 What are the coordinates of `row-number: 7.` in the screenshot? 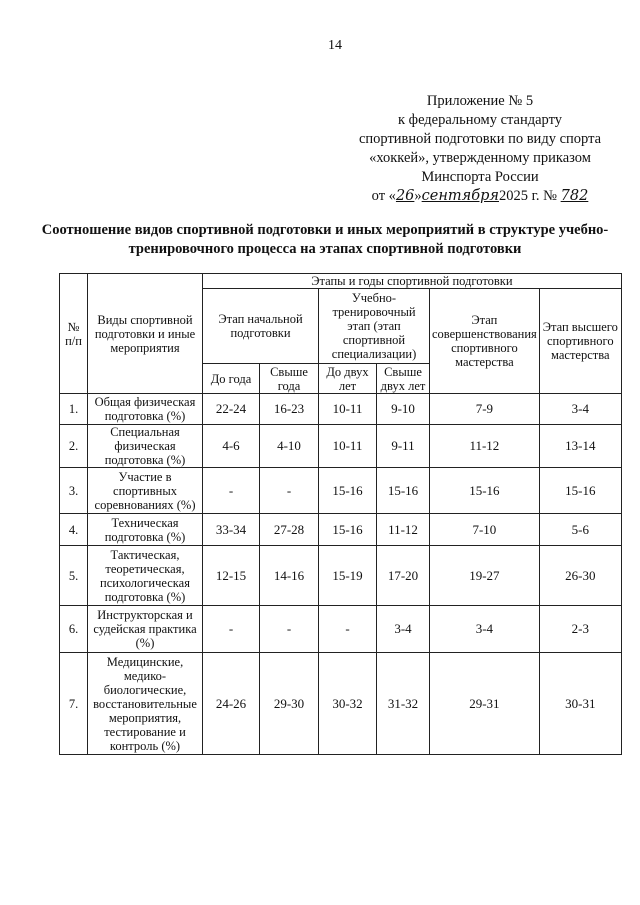 It's located at (73, 703).